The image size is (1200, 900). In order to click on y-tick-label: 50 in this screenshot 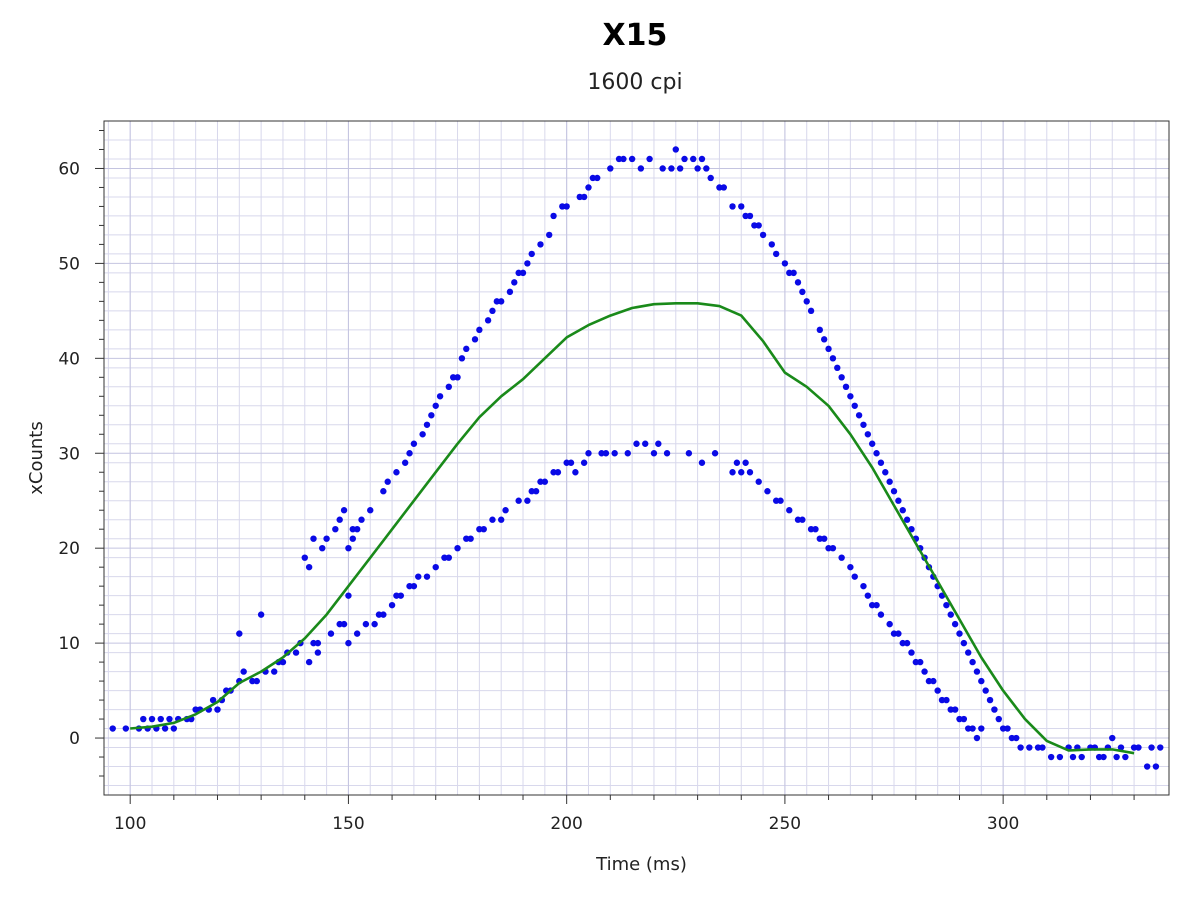, I will do `click(69, 264)`.